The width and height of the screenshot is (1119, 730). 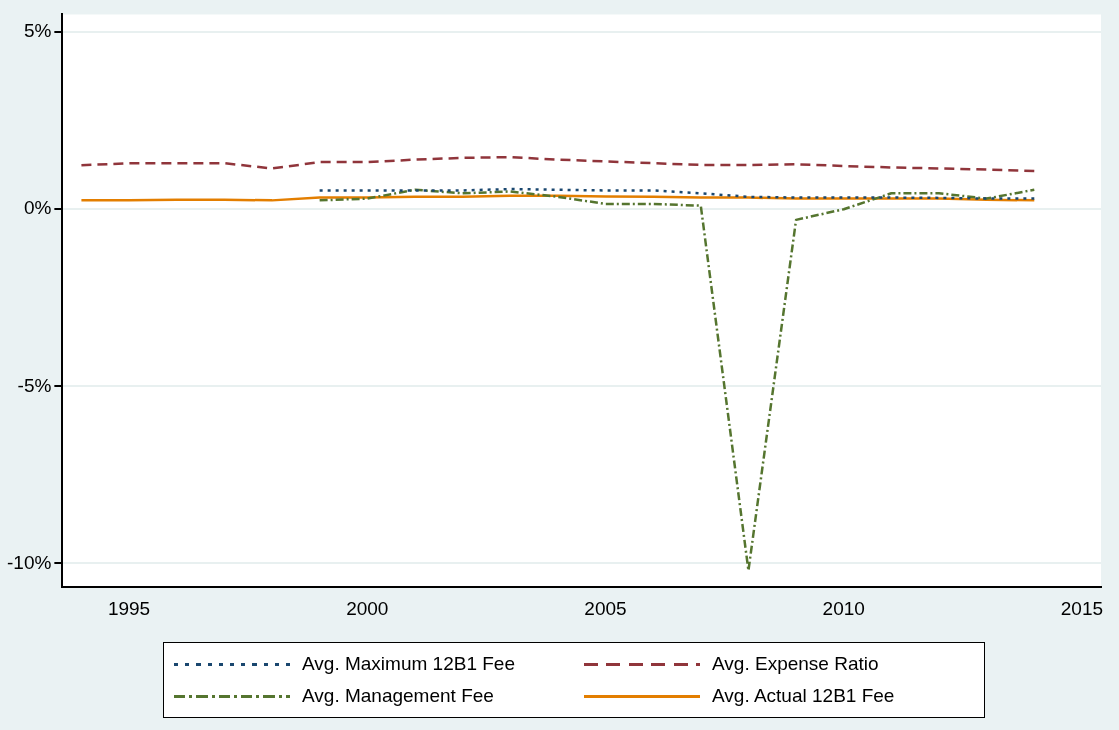 I want to click on legend-label: Avg. Expense Ratio, so click(x=795, y=664).